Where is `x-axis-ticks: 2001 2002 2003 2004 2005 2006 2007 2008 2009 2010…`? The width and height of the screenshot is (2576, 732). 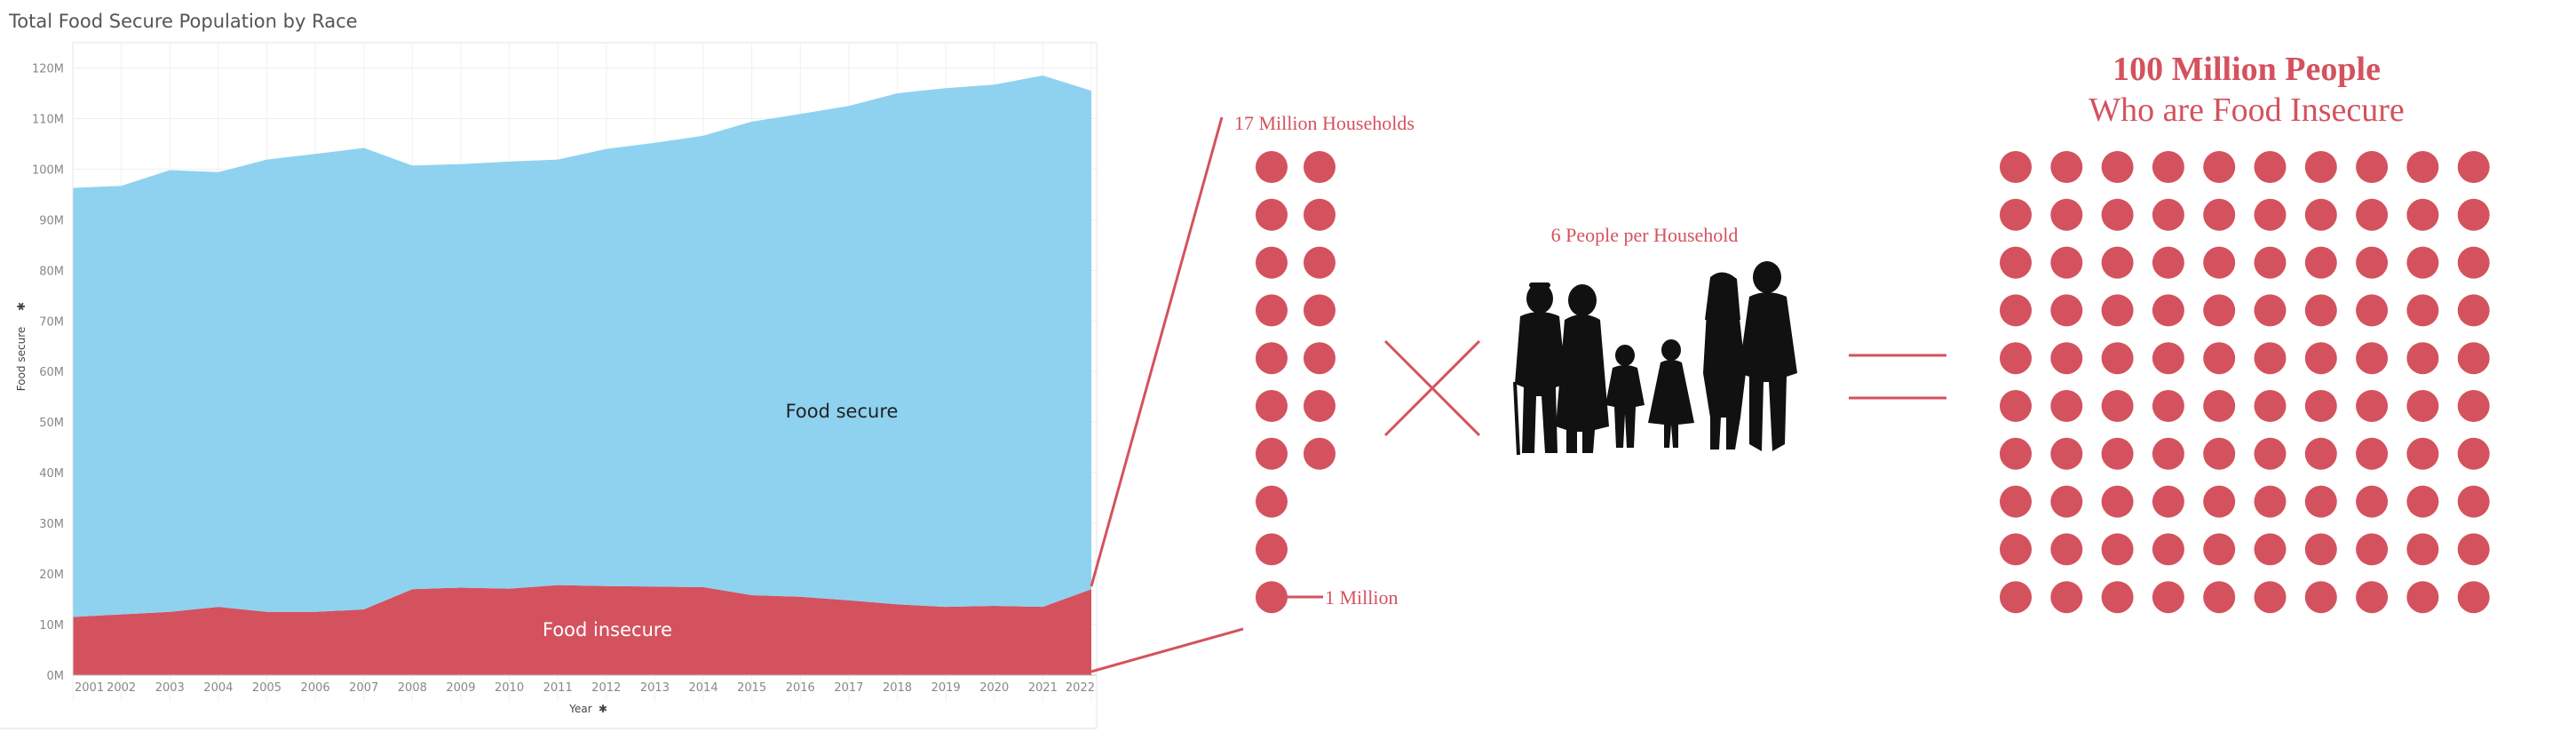
x-axis-ticks: 2001 2002 2003 2004 2005 2006 2007 2008 2009 2010… is located at coordinates (585, 688).